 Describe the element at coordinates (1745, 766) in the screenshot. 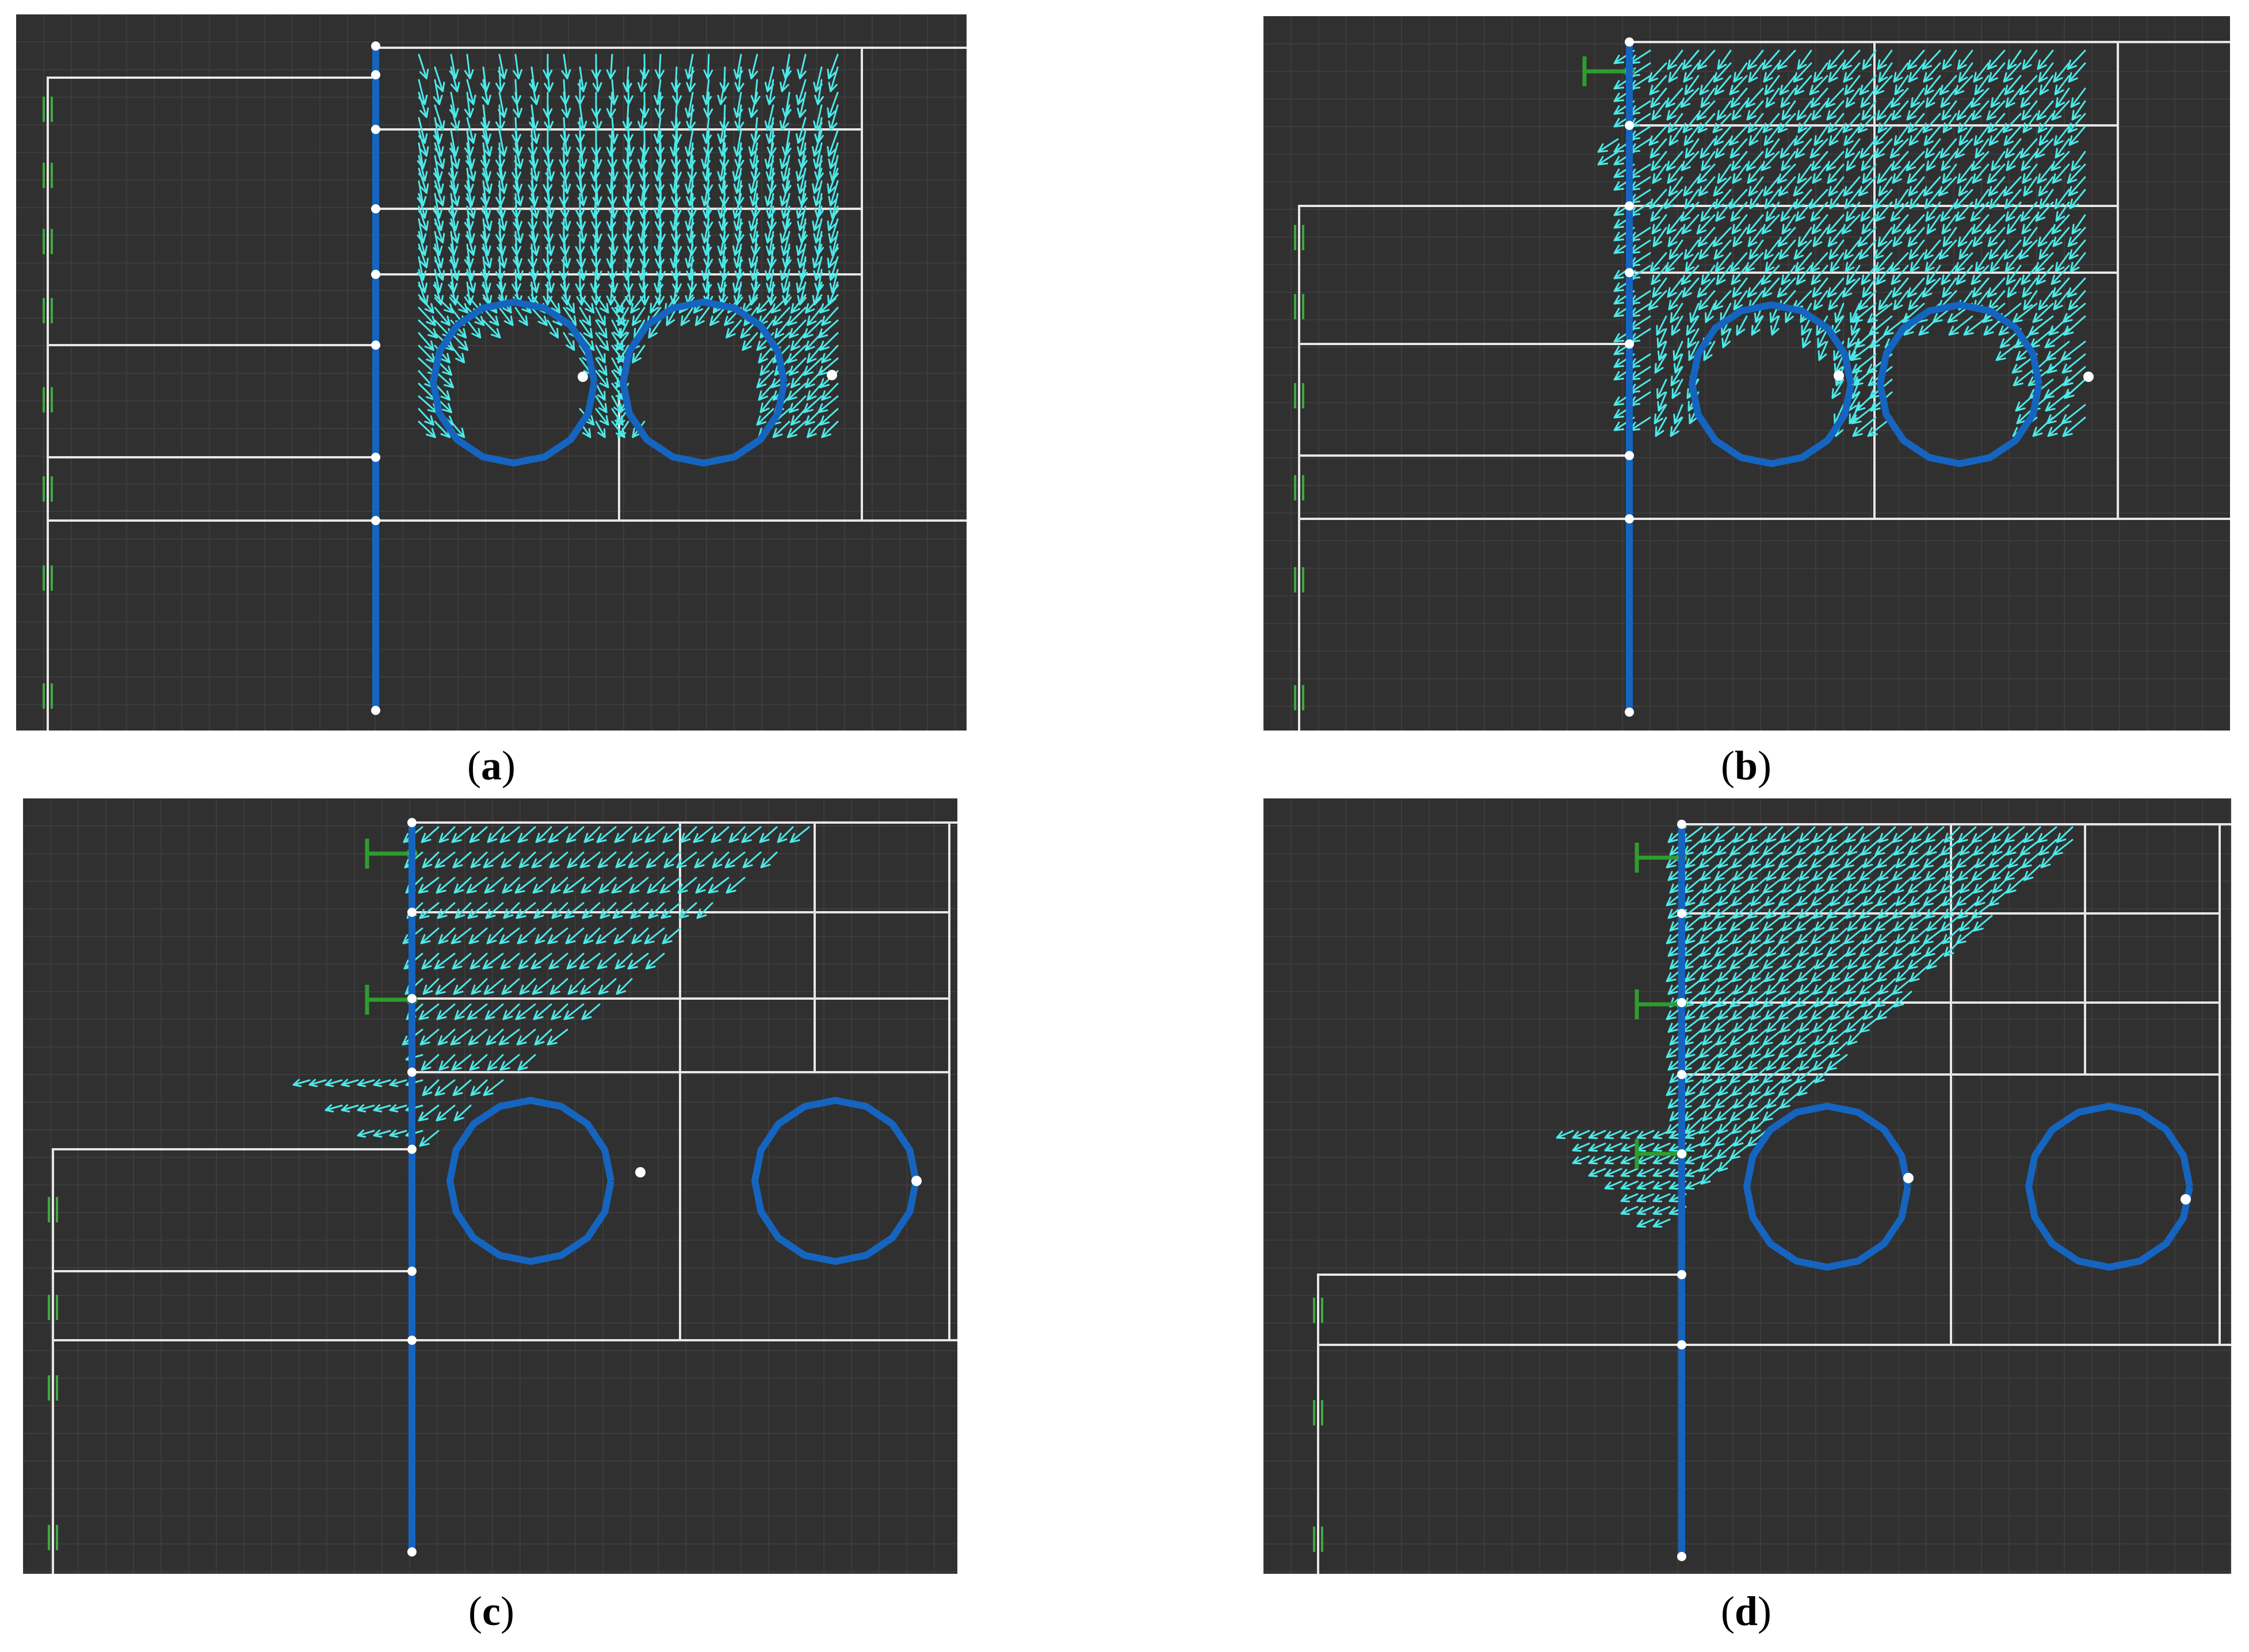

I see `caption-b: (b)` at that location.